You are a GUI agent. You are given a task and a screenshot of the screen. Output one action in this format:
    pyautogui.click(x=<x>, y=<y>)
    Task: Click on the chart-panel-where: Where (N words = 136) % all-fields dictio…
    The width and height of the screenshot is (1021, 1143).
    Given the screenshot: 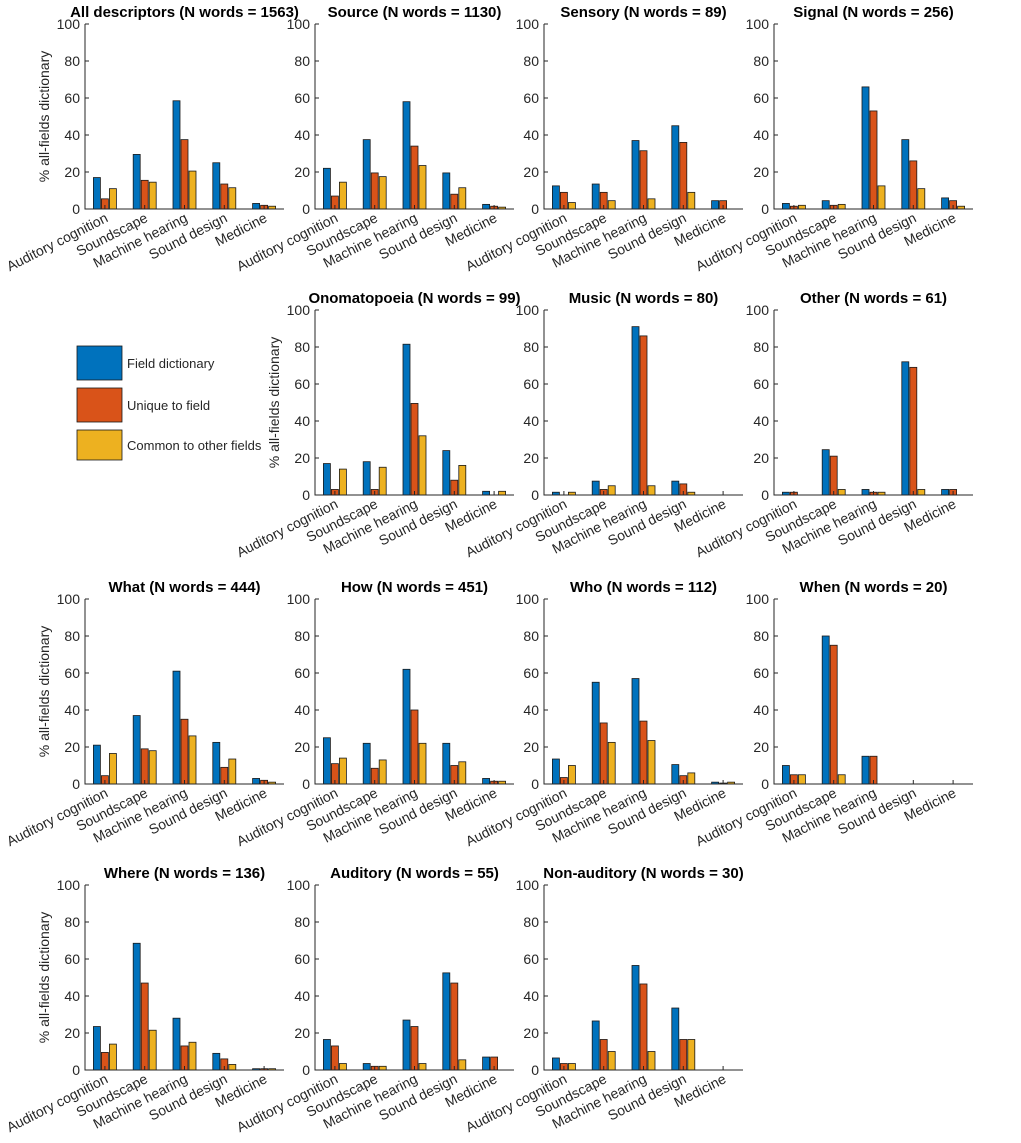 What is the action you would take?
    pyautogui.click(x=144, y=1000)
    